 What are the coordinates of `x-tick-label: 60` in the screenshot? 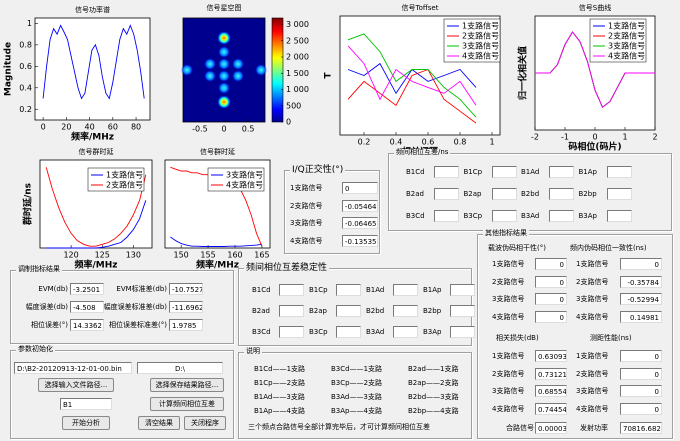 It's located at (113, 127).